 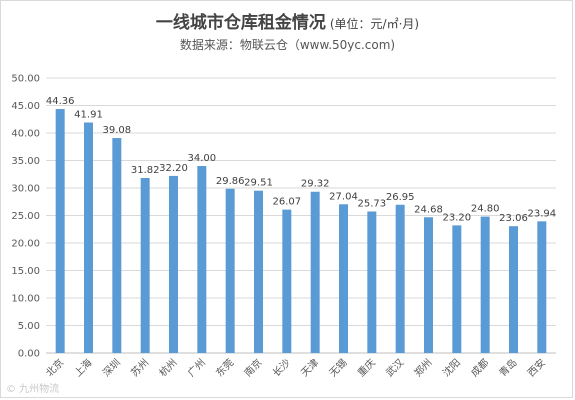 What do you see at coordinates (542, 213) in the screenshot?
I see `data-label: 23.94` at bounding box center [542, 213].